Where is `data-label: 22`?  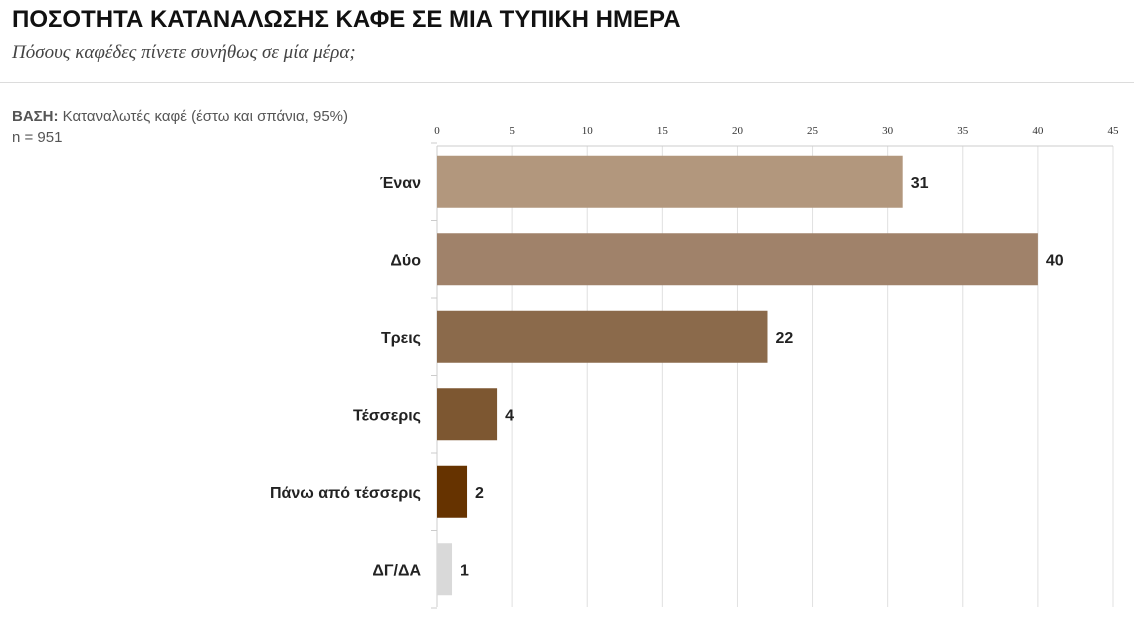 data-label: 22 is located at coordinates (784, 338).